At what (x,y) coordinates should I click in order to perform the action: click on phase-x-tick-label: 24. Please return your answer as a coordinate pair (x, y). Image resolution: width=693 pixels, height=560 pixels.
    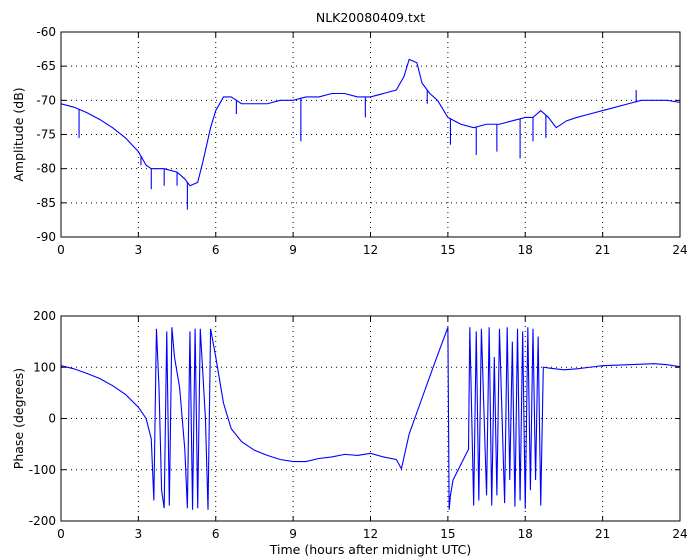
    Looking at the image, I should click on (679, 534).